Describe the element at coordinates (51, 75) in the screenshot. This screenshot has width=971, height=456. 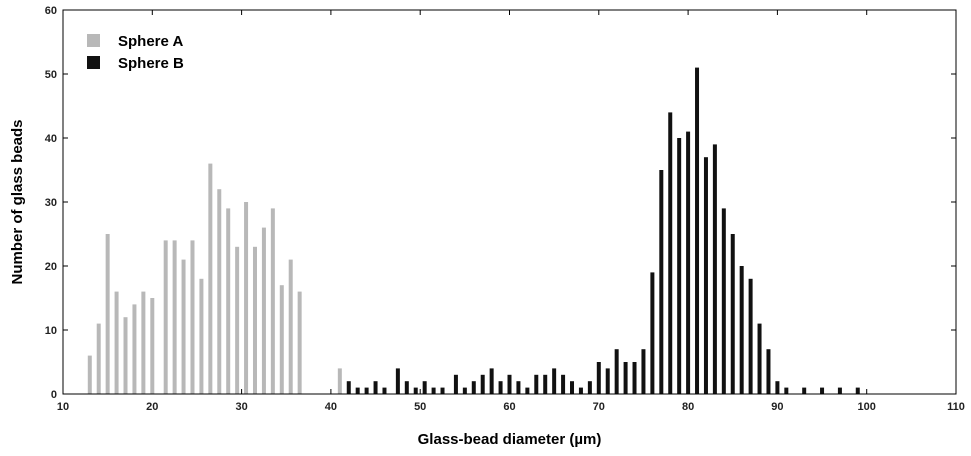
I see `y-tick-label: 50` at that location.